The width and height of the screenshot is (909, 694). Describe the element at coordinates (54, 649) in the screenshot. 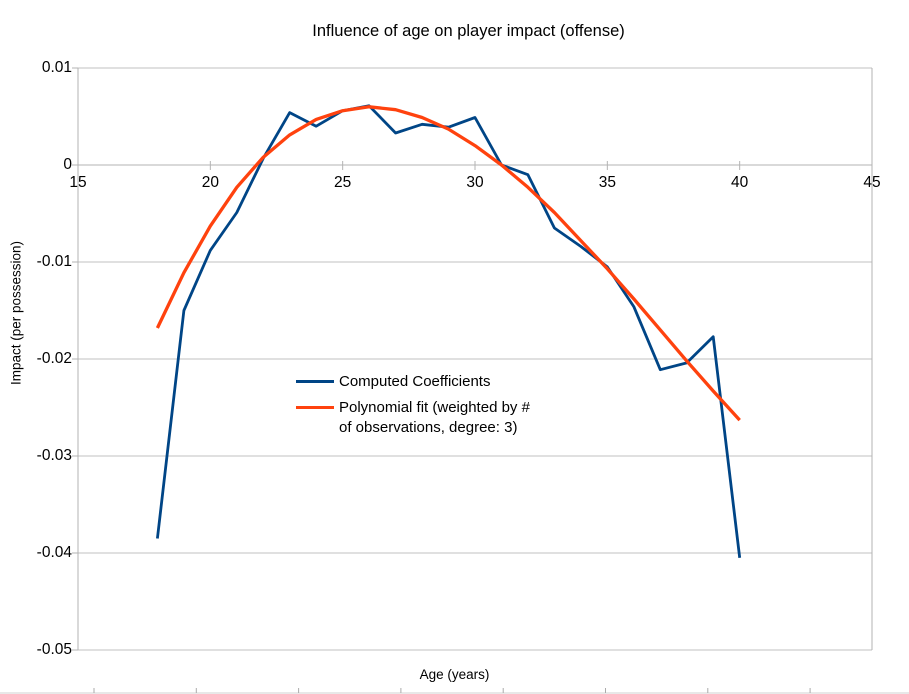

I see `y-tick-label: -0.05` at that location.